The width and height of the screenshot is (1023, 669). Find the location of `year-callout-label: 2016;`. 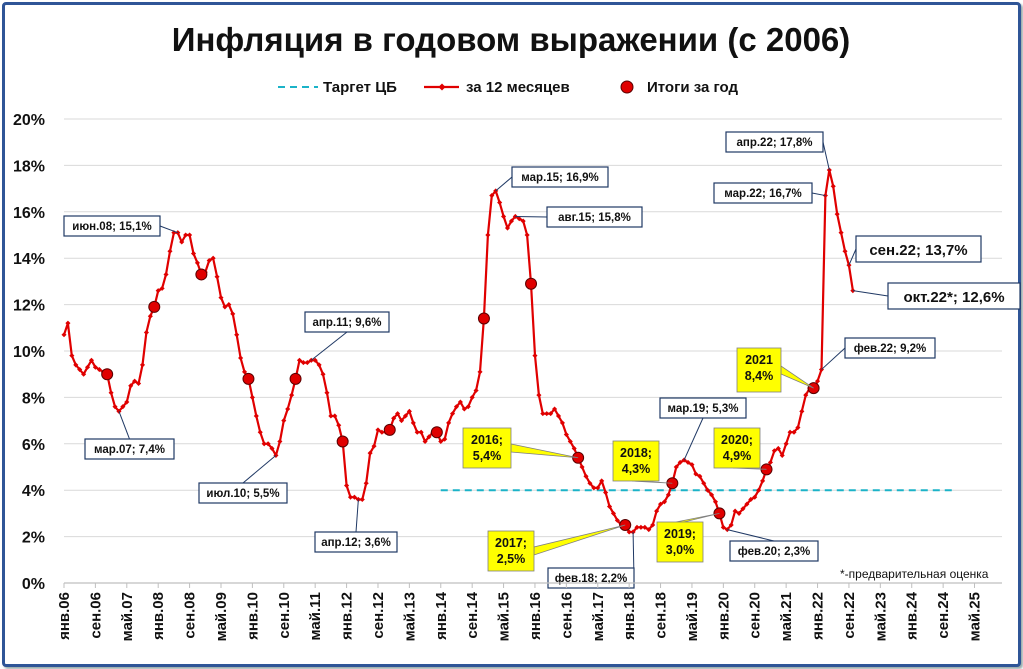

year-callout-label: 2016; is located at coordinates (487, 440).